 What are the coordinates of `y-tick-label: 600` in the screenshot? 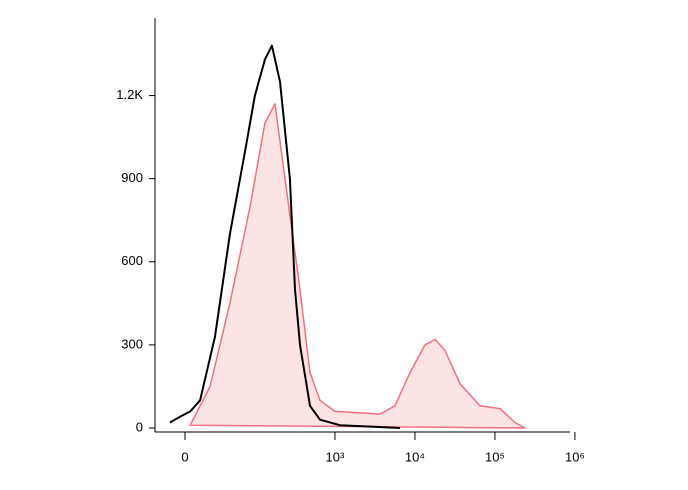 It's located at (132, 260).